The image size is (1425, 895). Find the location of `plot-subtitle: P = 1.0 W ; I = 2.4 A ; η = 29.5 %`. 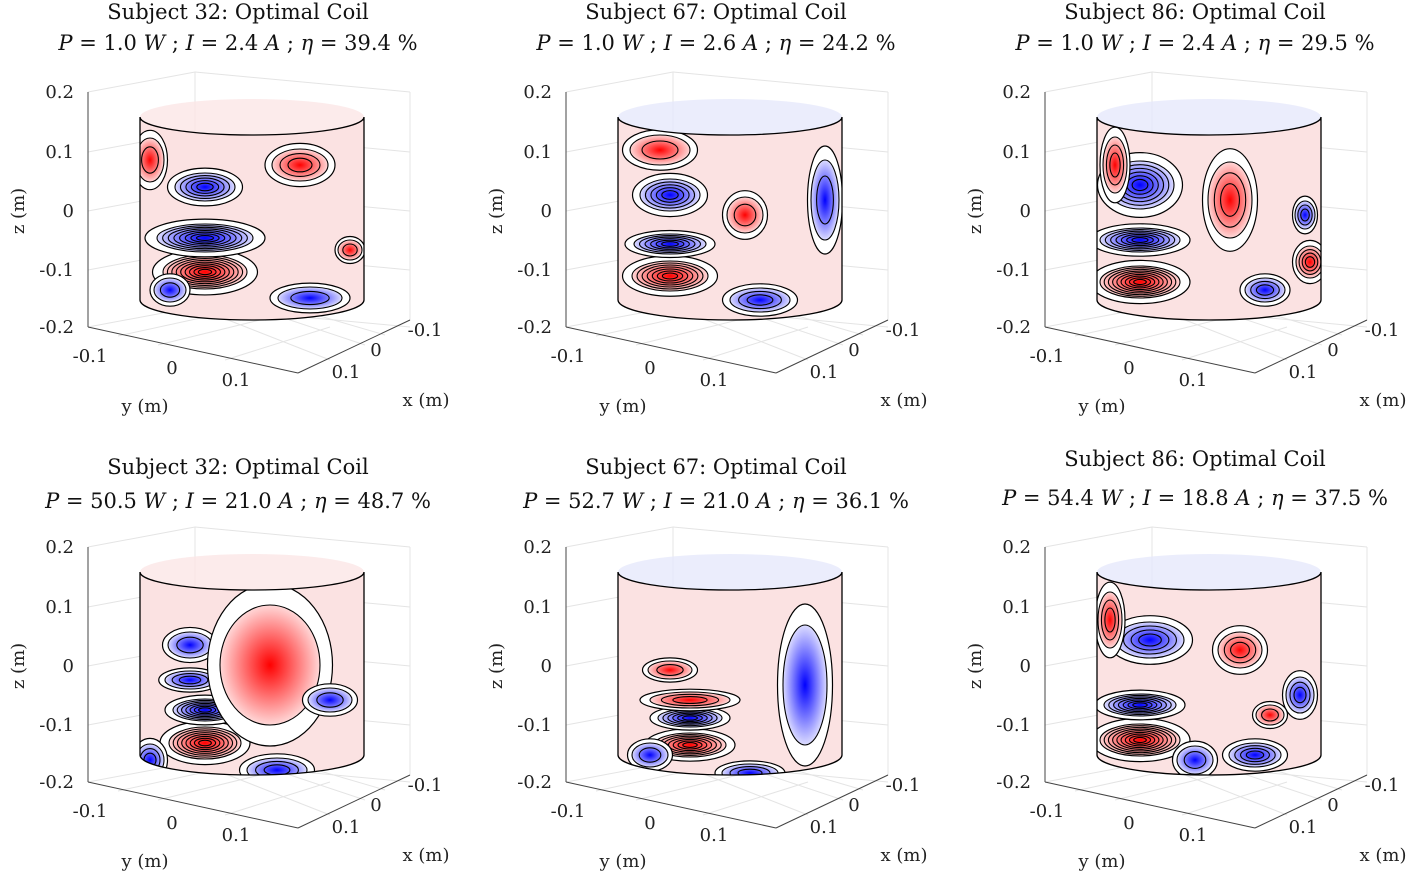

plot-subtitle: P = 1.0 W ; I = 2.4 A ; η = 29.5 % is located at coordinates (1195, 43).